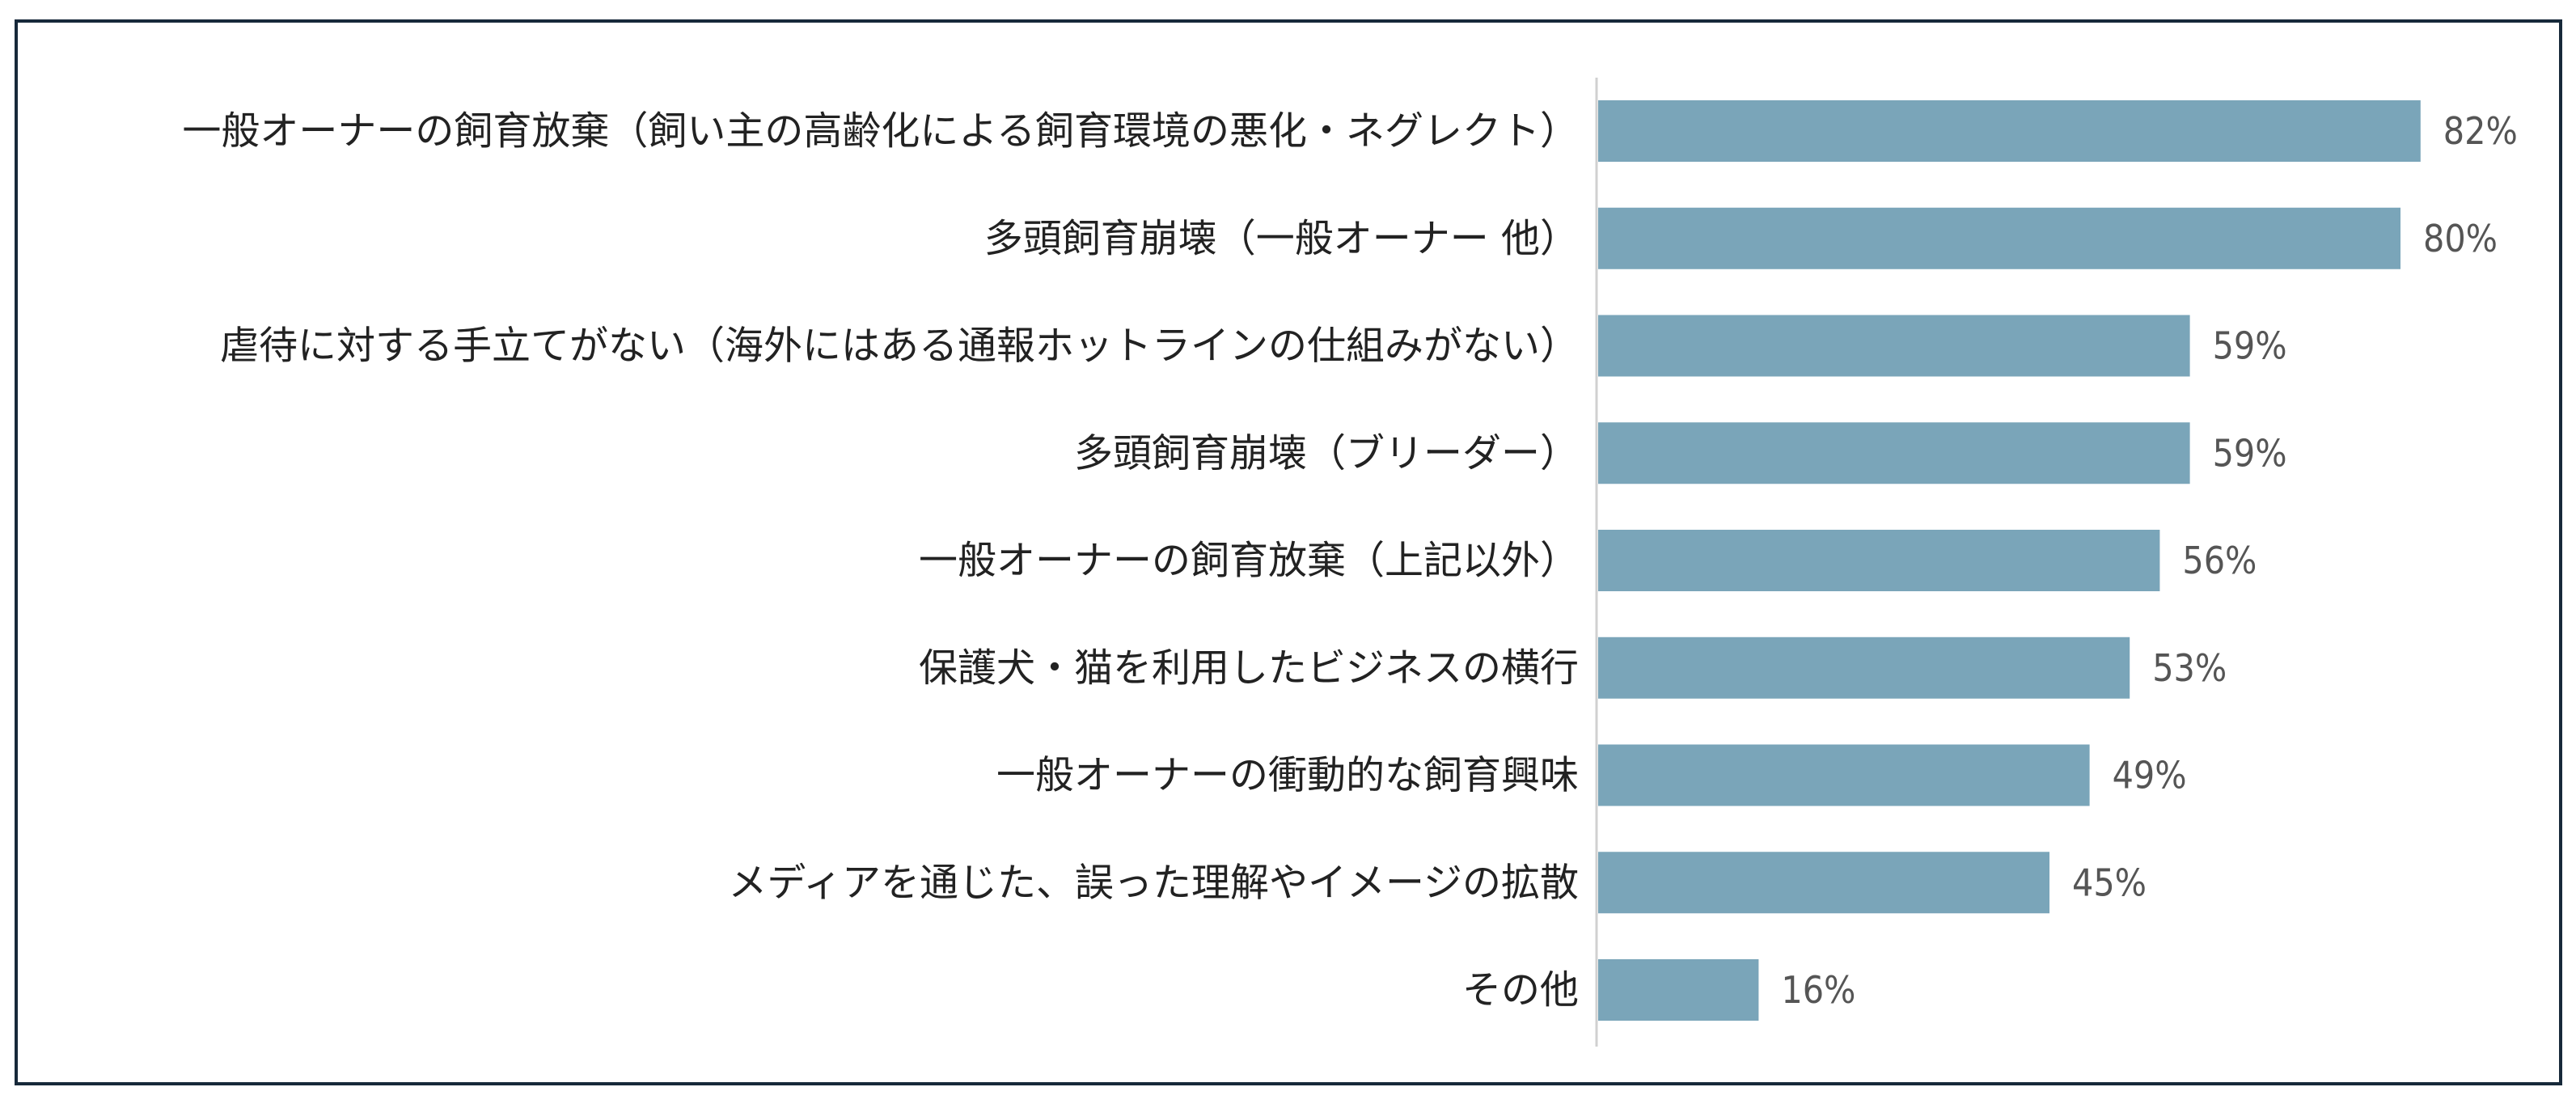 The image size is (2576, 1104). I want to click on bar-row: 一般オーナーの飼育放棄（飼い主の高齢化による飼育環境の悪化・ネグレクト） 82%, so click(1350, 131).